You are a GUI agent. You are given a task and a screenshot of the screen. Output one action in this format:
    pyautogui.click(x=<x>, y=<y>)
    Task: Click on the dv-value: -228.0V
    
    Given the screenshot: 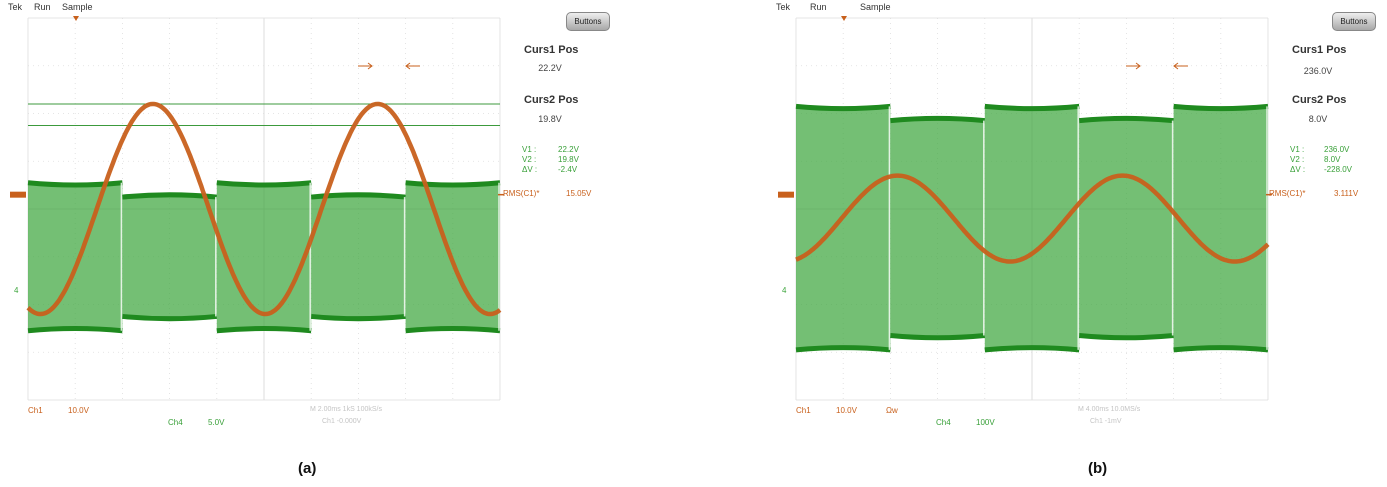 What is the action you would take?
    pyautogui.click(x=1338, y=169)
    